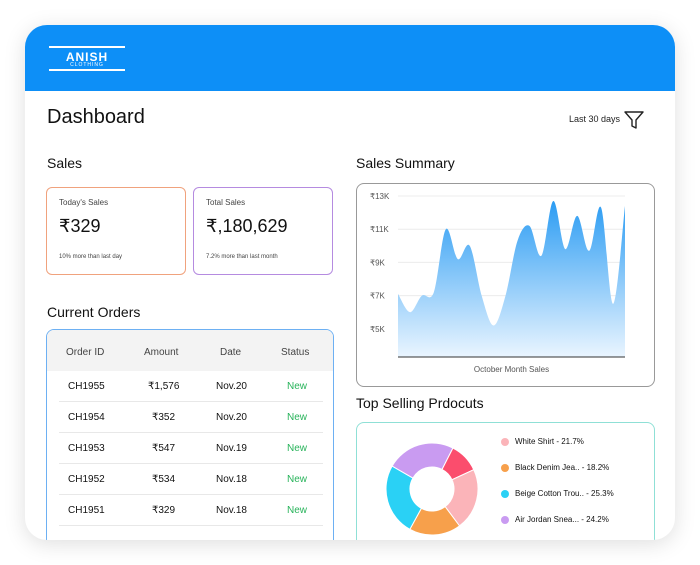  Describe the element at coordinates (511, 279) in the screenshot. I see `sales-area-series` at that location.